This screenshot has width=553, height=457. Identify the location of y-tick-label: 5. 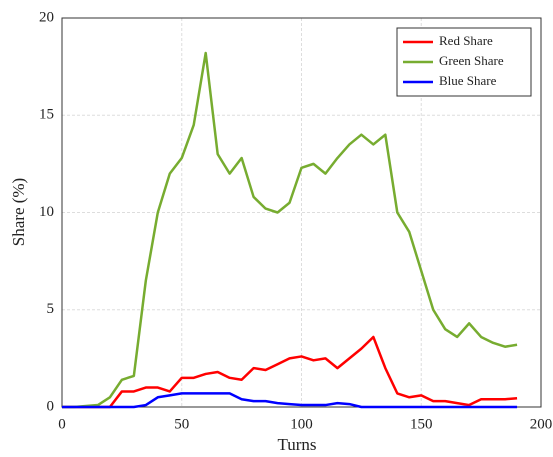
(51, 309).